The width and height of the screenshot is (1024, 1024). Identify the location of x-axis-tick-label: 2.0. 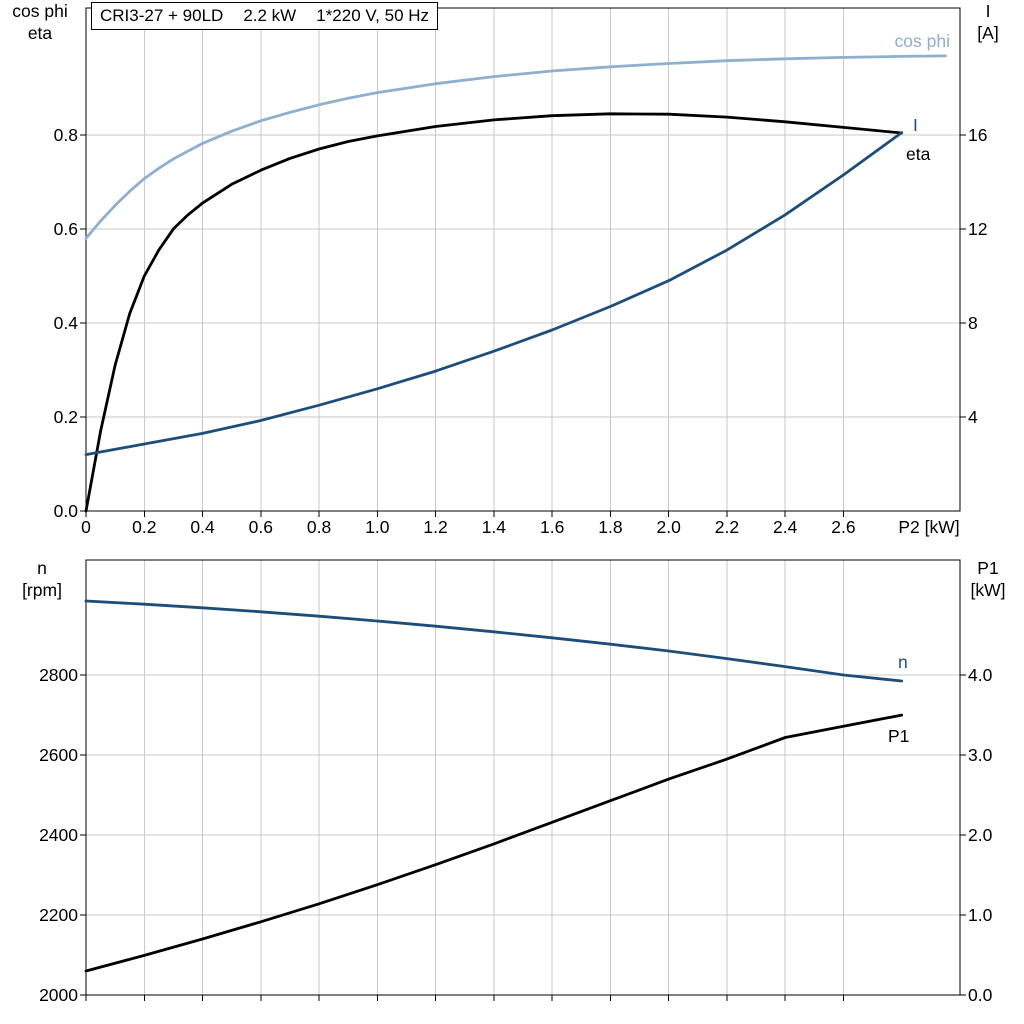
(669, 527).